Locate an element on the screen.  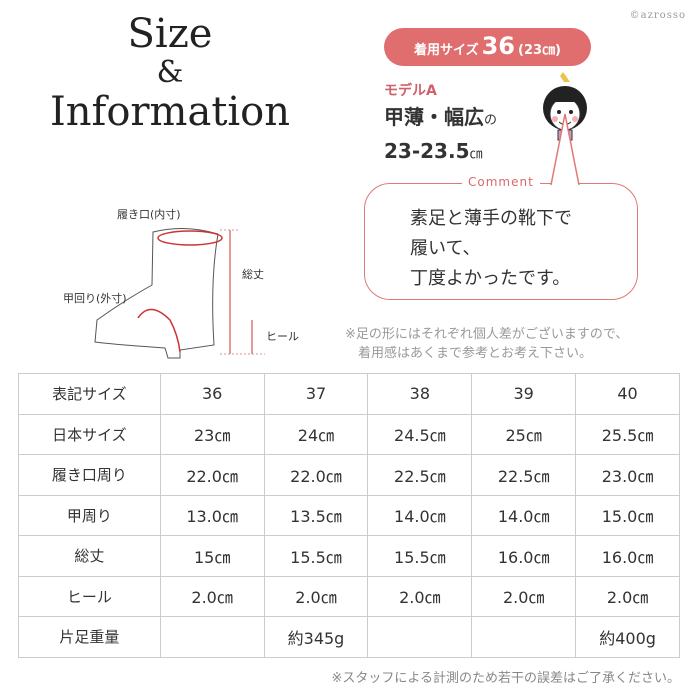
label-instep: 甲回り(外寸) is located at coordinates (95, 298).